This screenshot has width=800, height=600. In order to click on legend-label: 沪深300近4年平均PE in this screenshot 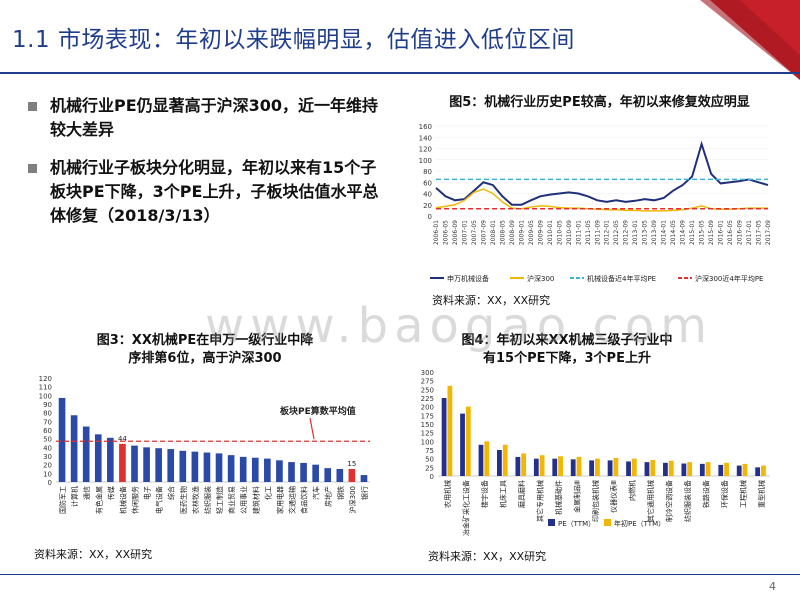, I will do `click(729, 278)`.